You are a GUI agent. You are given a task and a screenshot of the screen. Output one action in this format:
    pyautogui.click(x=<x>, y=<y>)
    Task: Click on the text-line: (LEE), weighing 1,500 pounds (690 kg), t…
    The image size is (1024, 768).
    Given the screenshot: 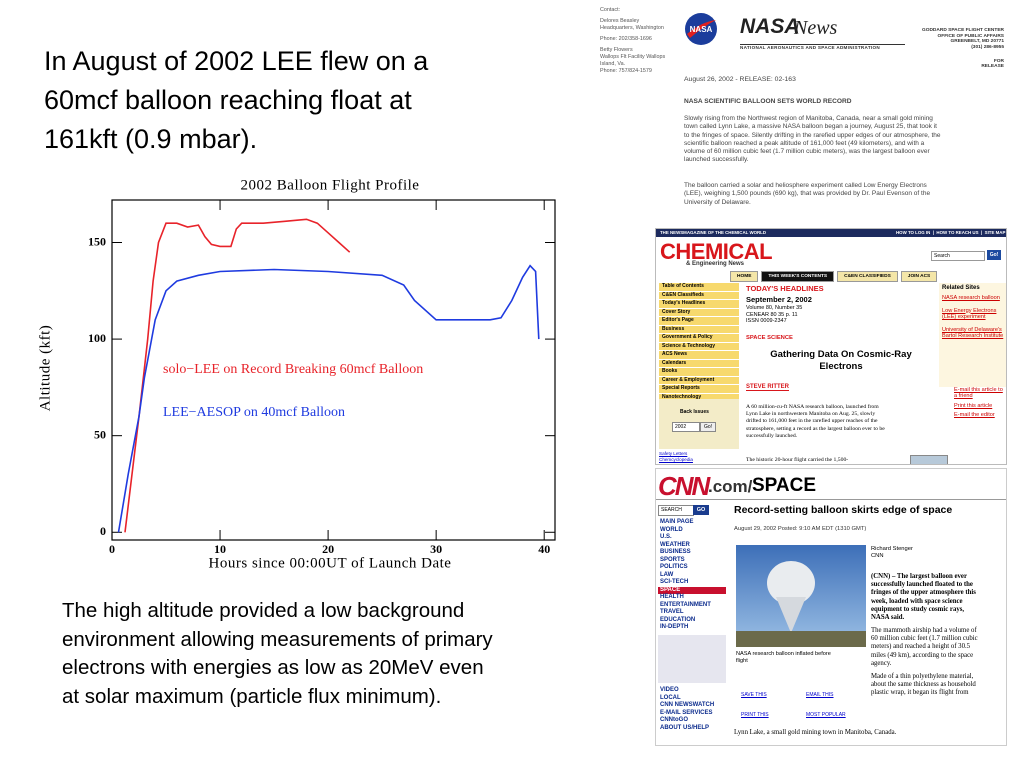 What is the action you would take?
    pyautogui.click(x=807, y=194)
    